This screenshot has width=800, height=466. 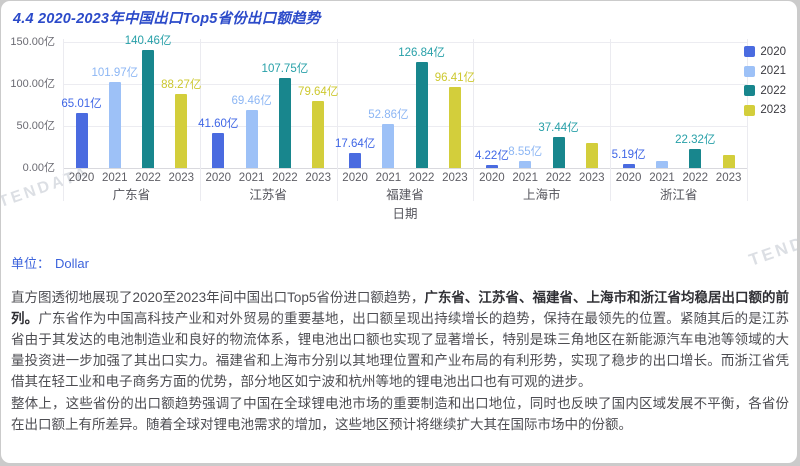 I want to click on bar-value-label: 107.75亿, so click(x=285, y=68).